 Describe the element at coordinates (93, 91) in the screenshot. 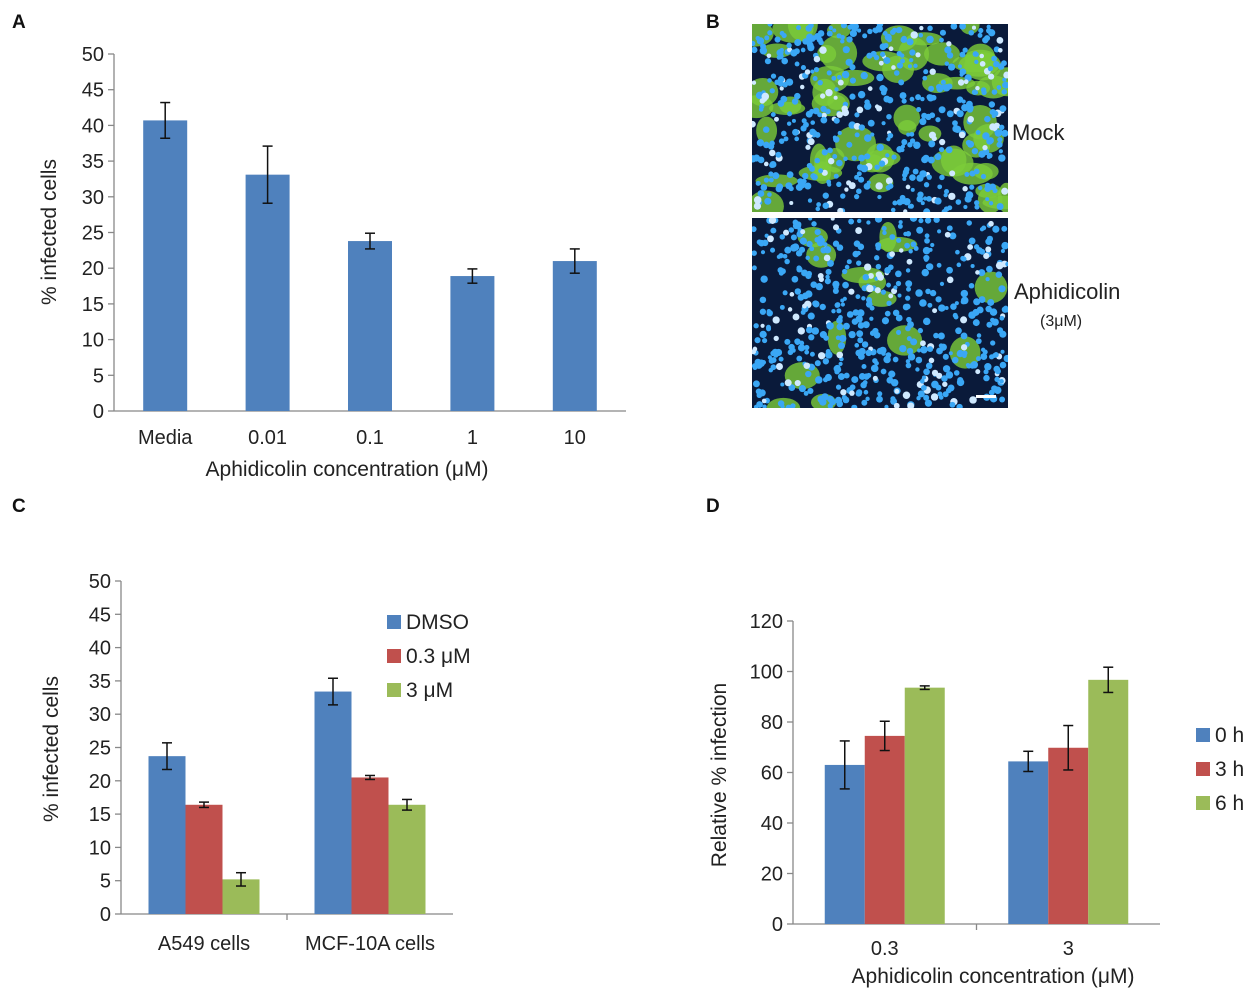

I see `y-tick-label: 45` at that location.